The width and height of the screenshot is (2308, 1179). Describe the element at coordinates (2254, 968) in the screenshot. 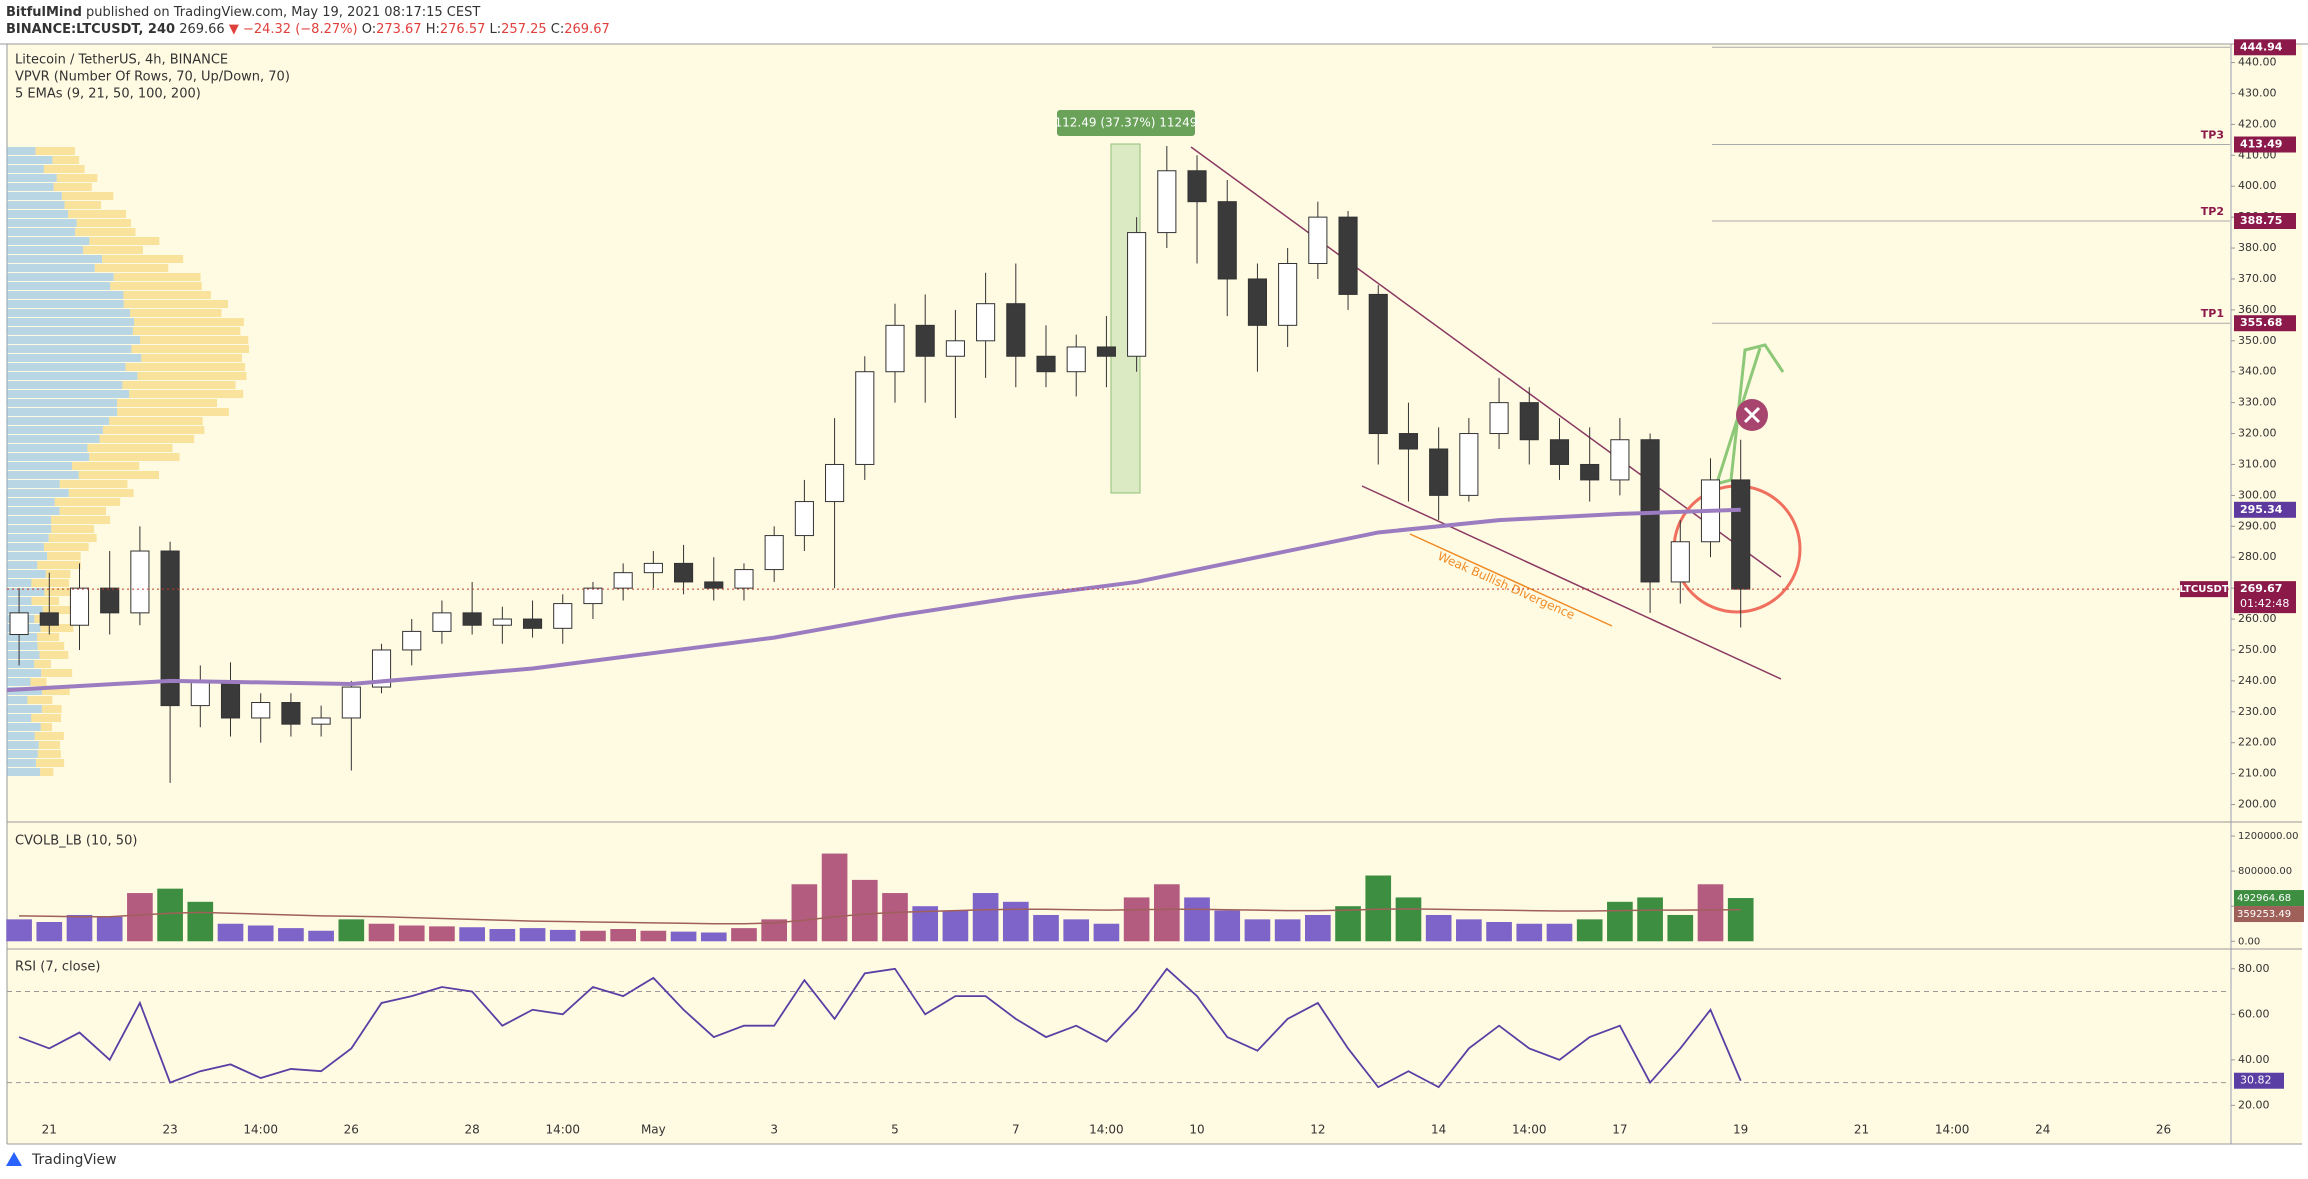

I see `y-tick-label: 80.00` at that location.